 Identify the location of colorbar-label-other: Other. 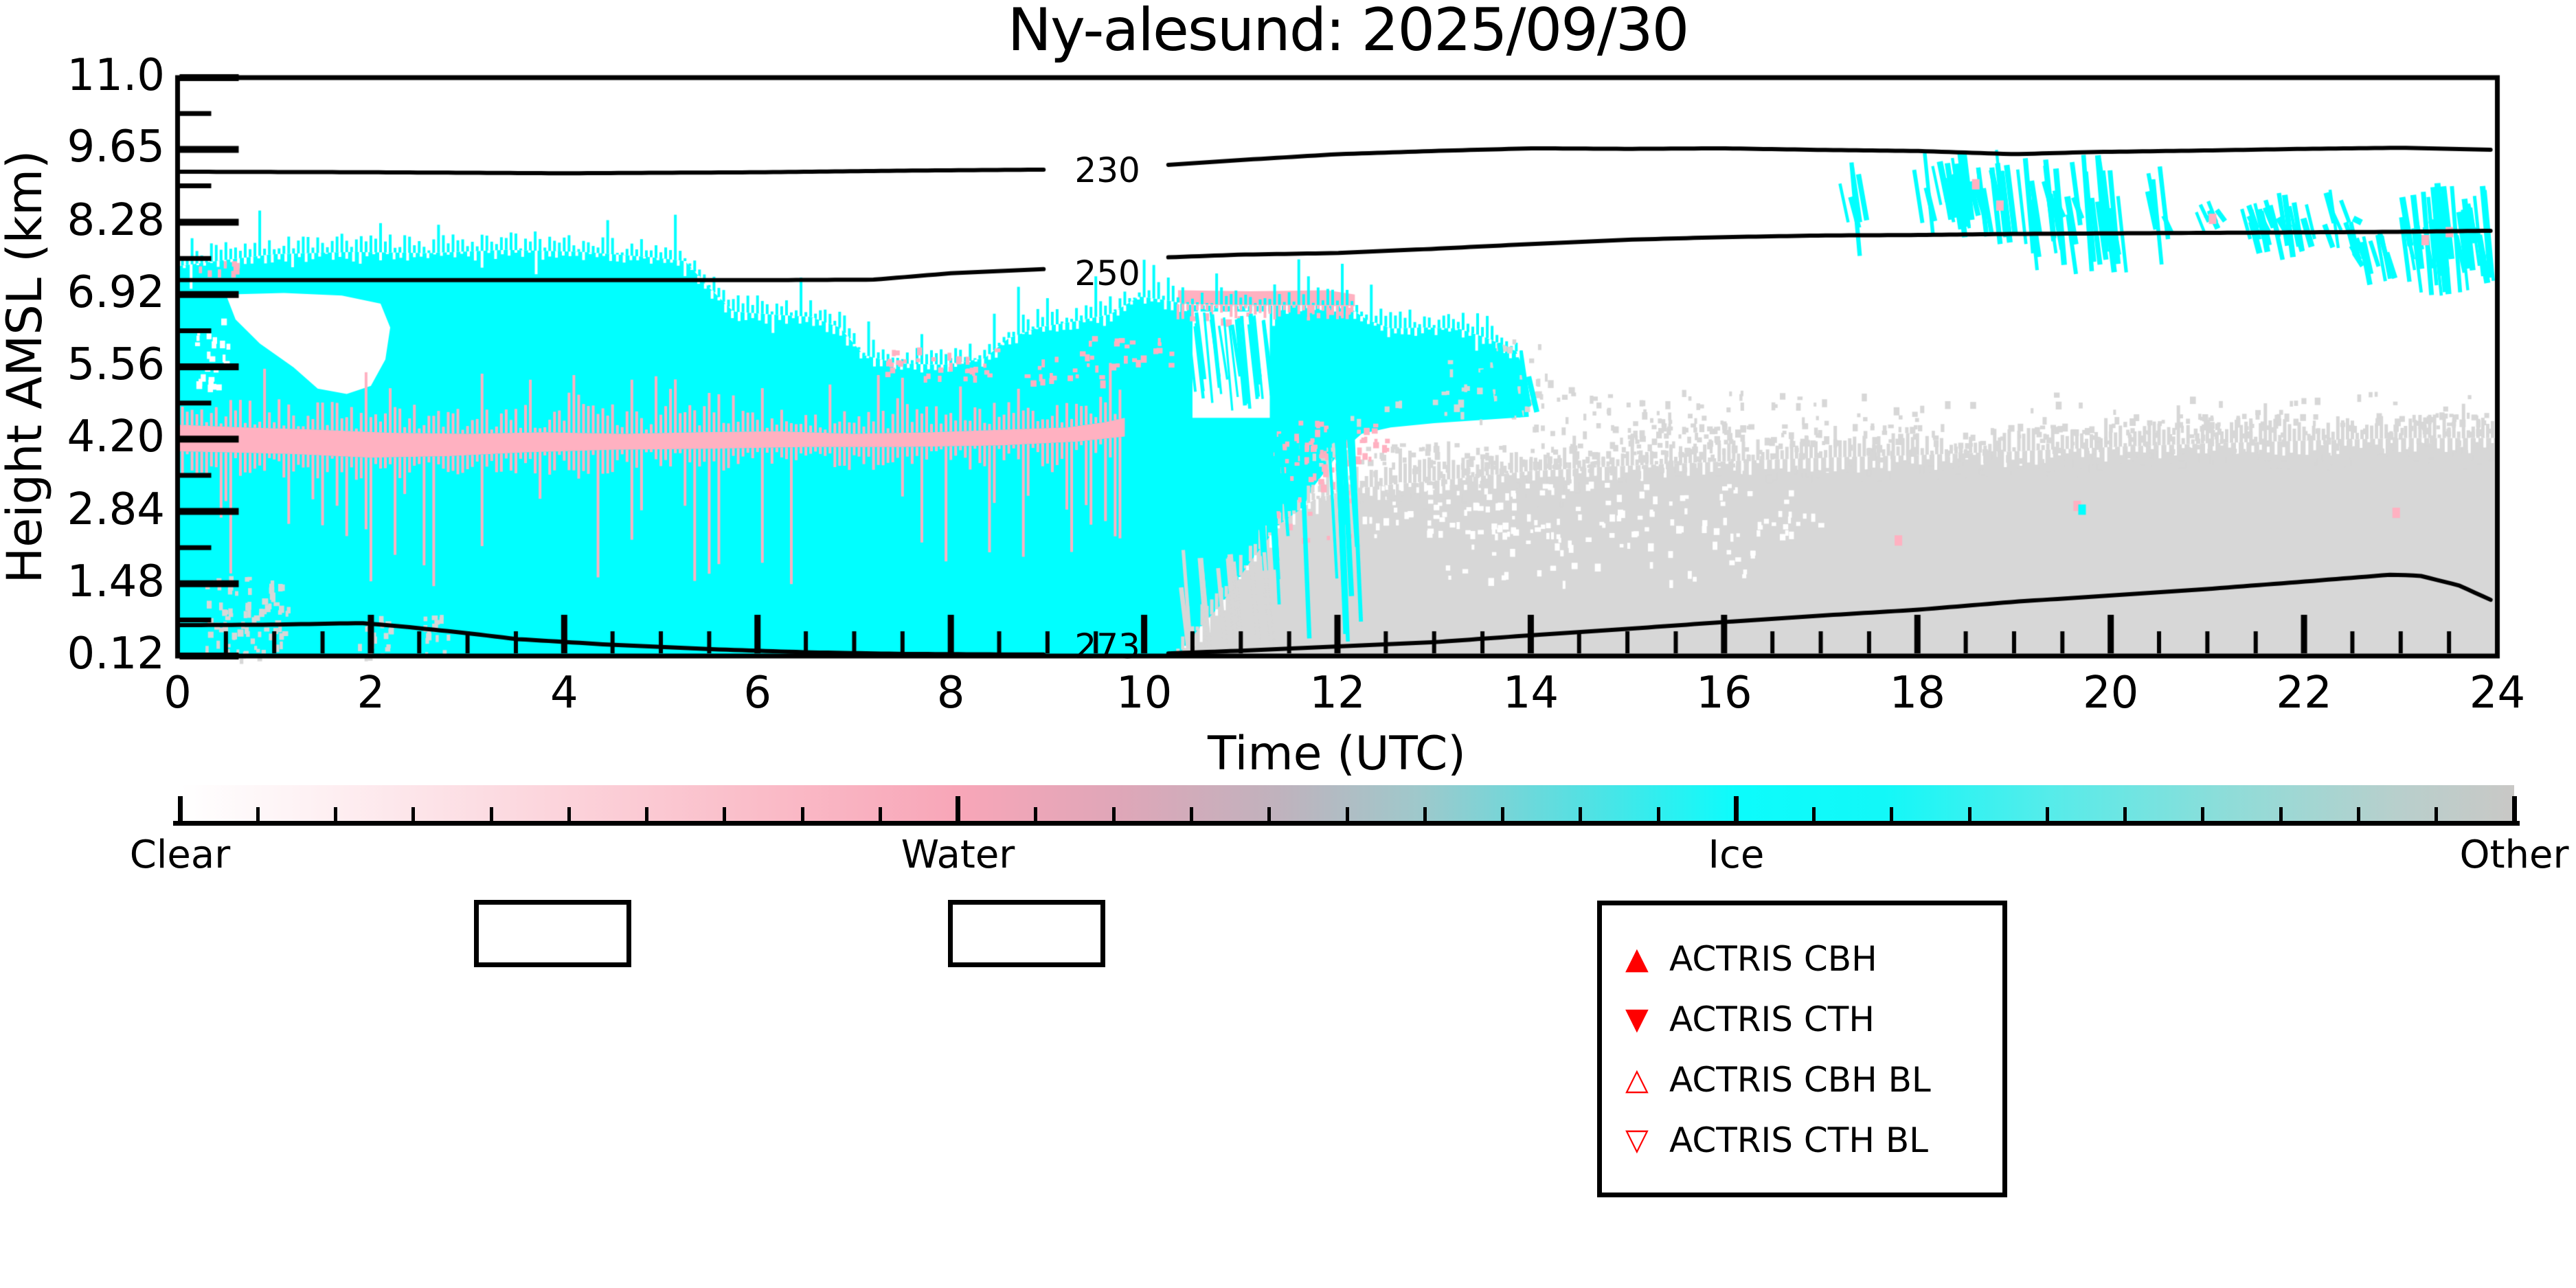
(2514, 855).